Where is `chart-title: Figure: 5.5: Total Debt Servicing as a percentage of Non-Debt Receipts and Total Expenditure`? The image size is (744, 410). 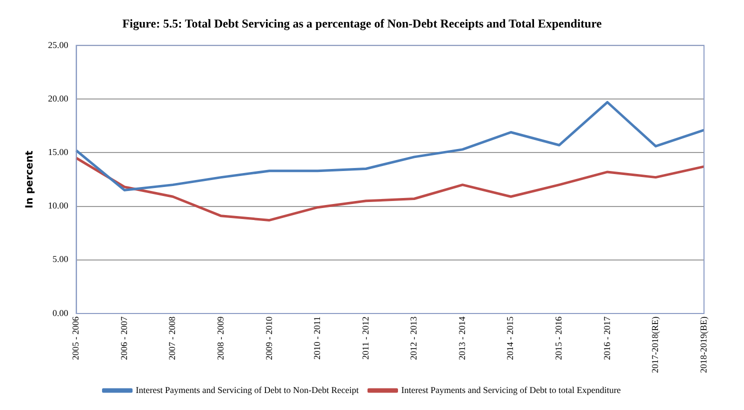 chart-title: Figure: 5.5: Total Debt Servicing as a percentage of Non-Debt Receipts and Total Expenditure is located at coordinates (362, 23).